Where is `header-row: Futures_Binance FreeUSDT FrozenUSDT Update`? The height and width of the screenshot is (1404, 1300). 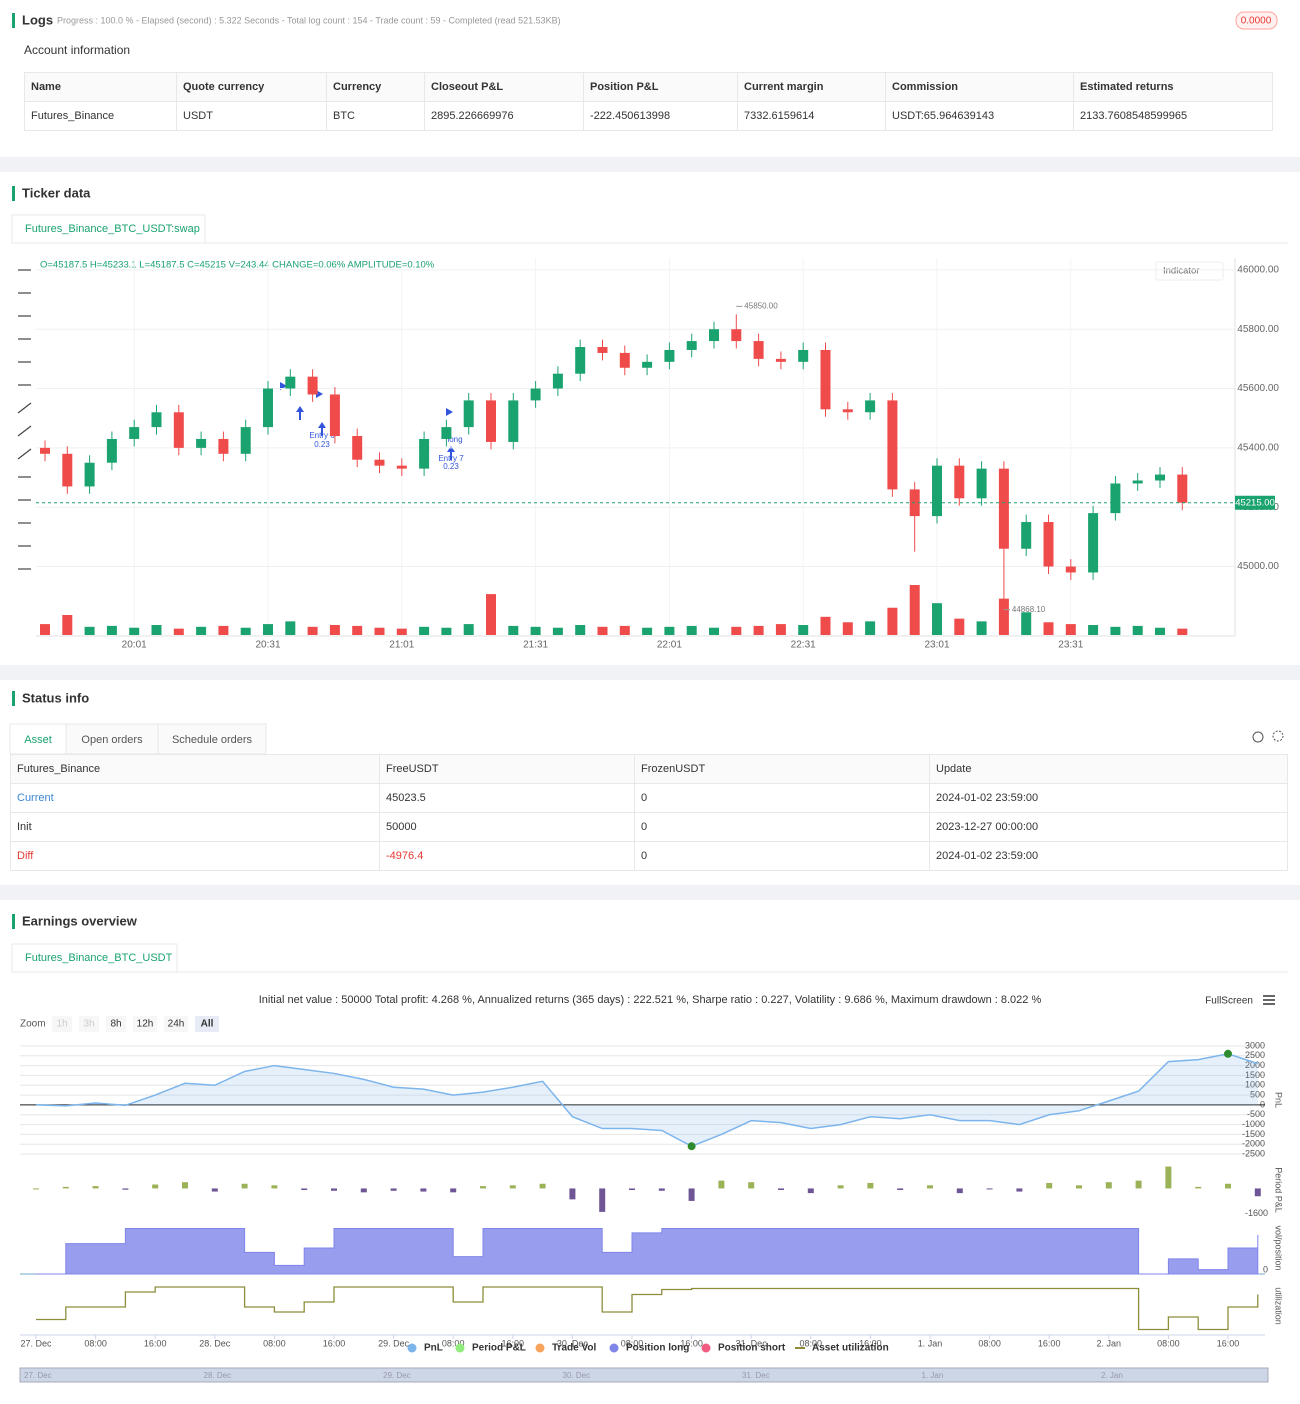
header-row: Futures_Binance FreeUSDT FrozenUSDT Update is located at coordinates (649, 769).